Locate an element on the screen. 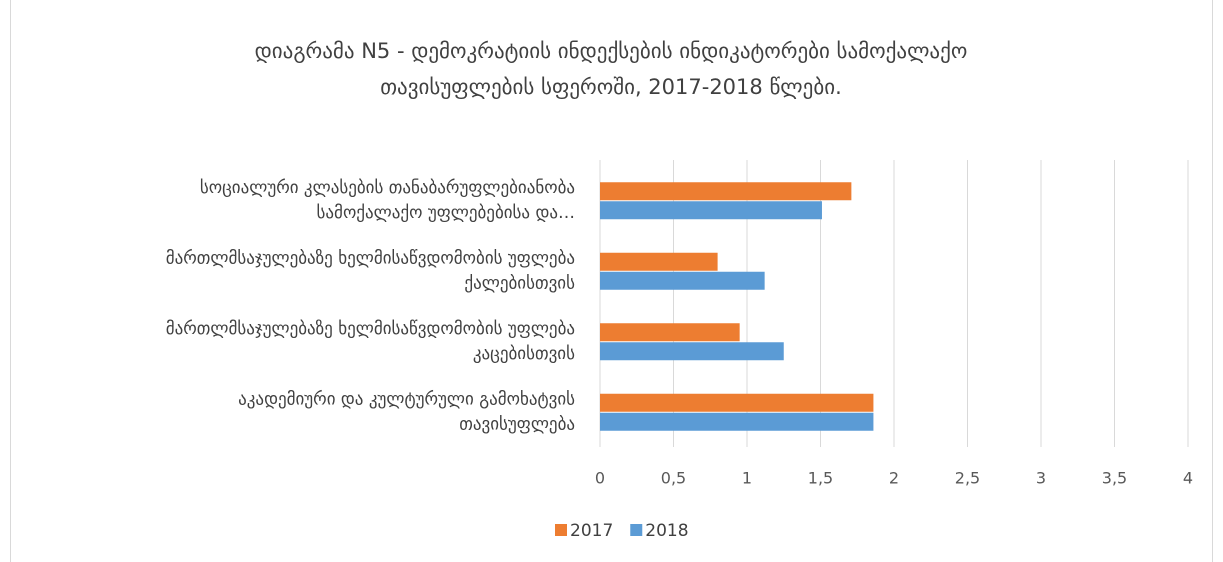  legend-label: 2018 is located at coordinates (666, 531).